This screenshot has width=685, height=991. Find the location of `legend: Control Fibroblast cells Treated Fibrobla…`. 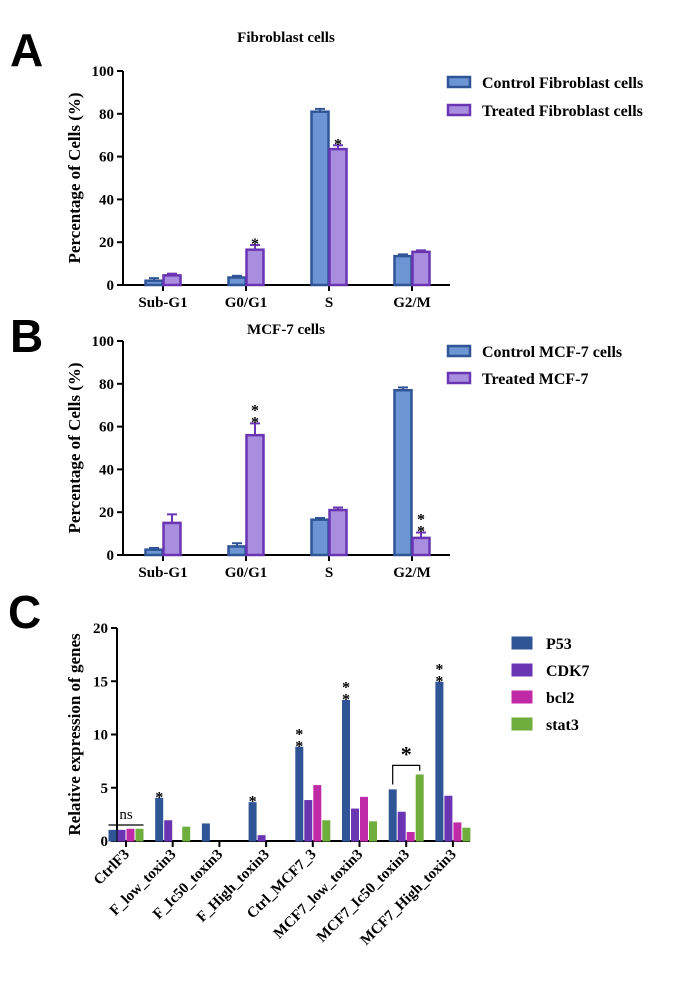

legend: Control Fibroblast cells Treated Fibrobla… is located at coordinates (544, 97).